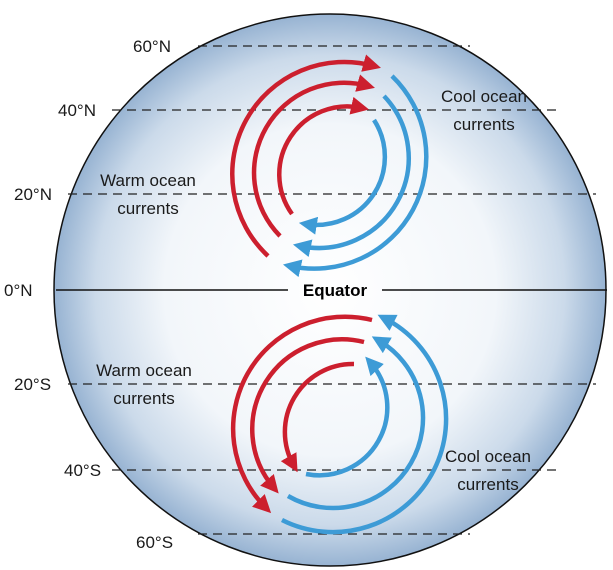  I want to click on latitude-label-20n: 20°N, so click(33, 194).